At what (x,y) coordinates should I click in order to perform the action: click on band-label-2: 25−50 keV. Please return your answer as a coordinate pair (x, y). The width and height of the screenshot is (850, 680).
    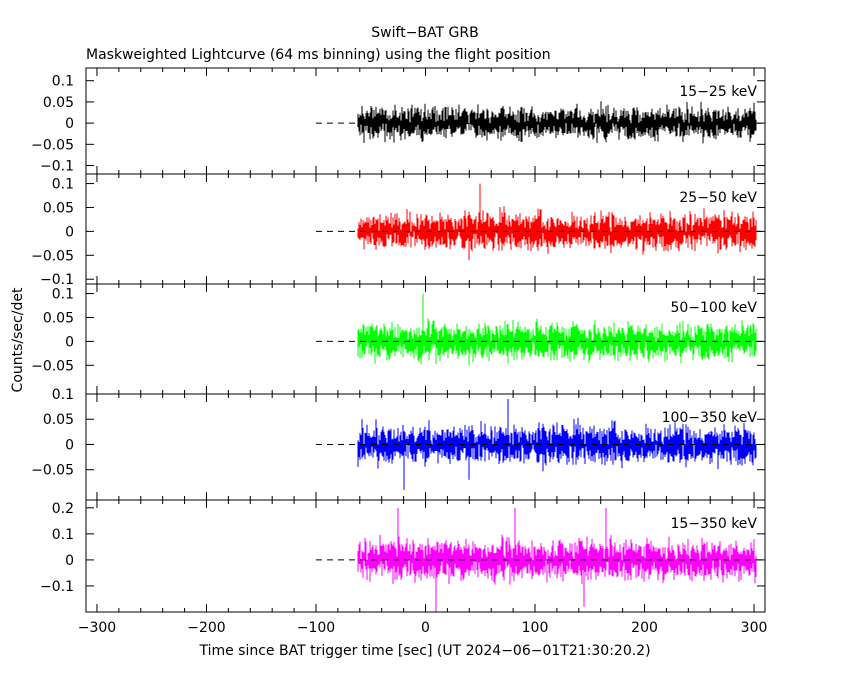
    Looking at the image, I should click on (718, 198).